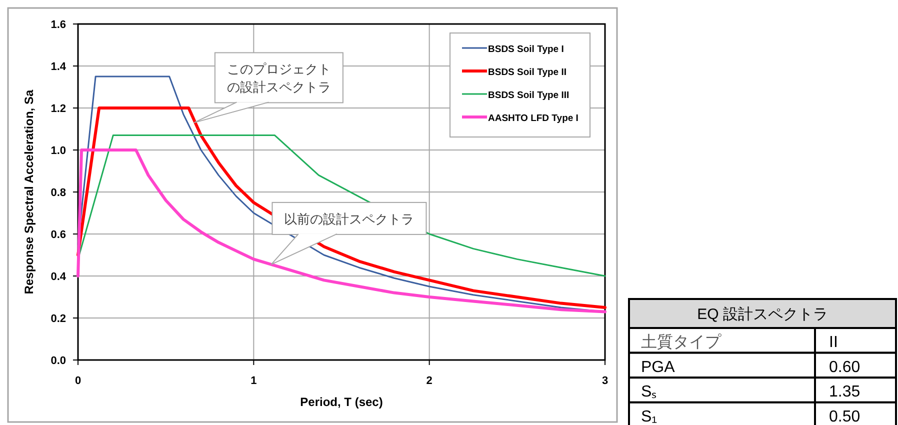 The image size is (898, 425). What do you see at coordinates (278, 79) in the screenshot?
I see `annotation: このプロジェクトの設計スペクトラ` at bounding box center [278, 79].